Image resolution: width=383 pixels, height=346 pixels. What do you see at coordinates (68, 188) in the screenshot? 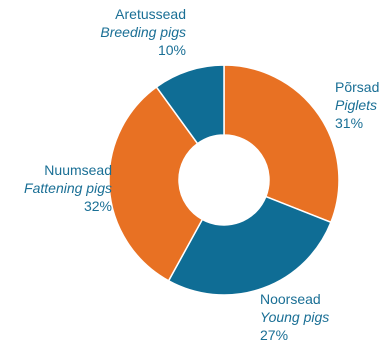
I see `slice-label-en: Fattening pigs` at bounding box center [68, 188].